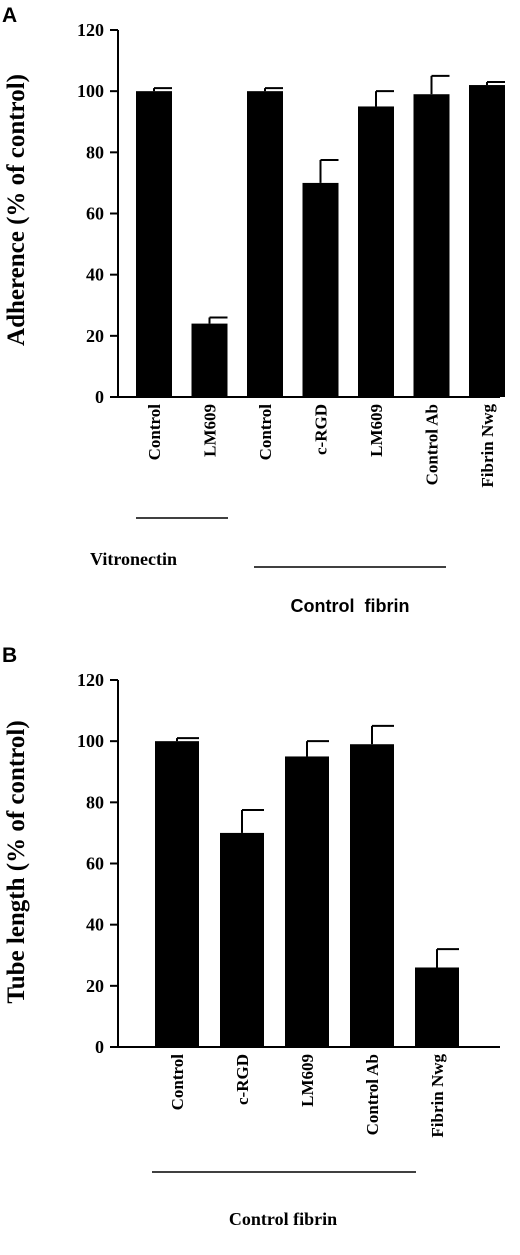 The height and width of the screenshot is (1255, 520). I want to click on panel-a-y-tick-label: 0, so click(99, 397).